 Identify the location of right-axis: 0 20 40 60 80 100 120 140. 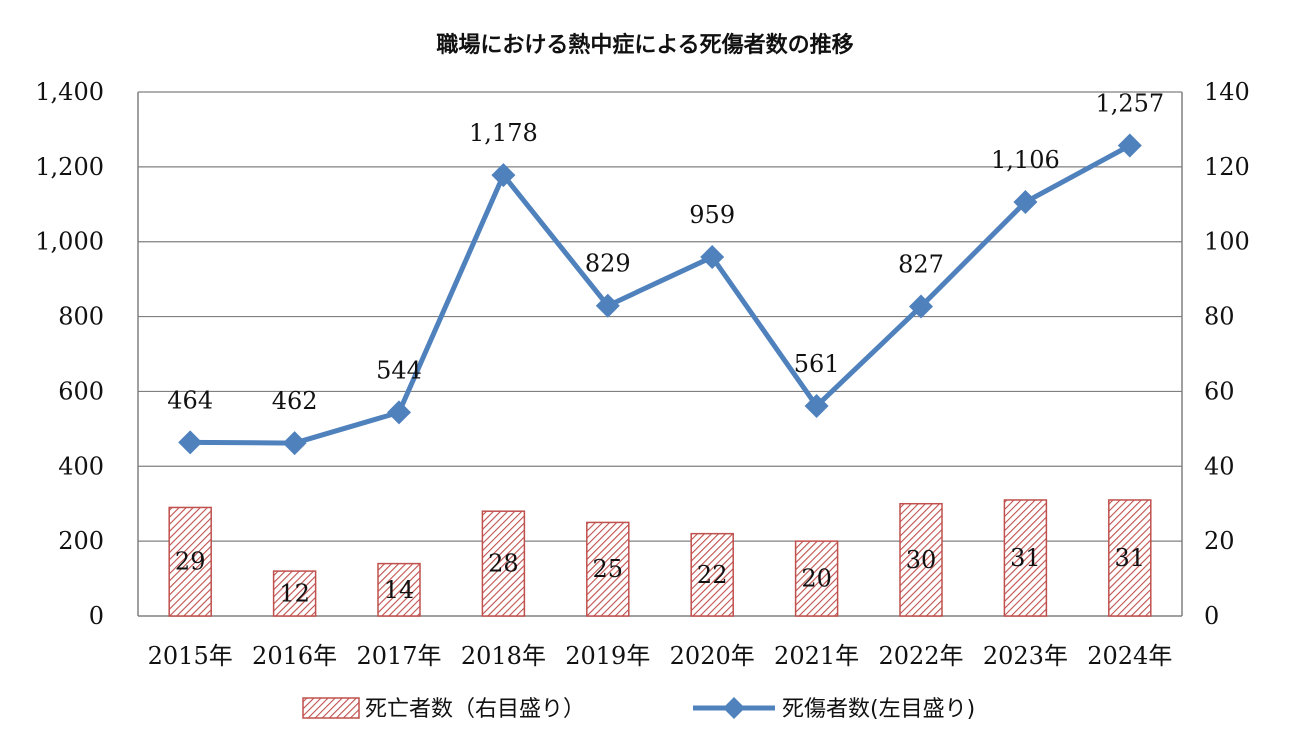
(1227, 354).